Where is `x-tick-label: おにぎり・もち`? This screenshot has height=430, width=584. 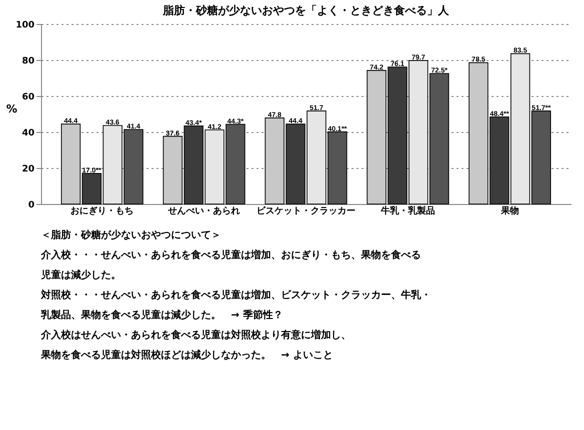 x-tick-label: おにぎり・もち is located at coordinates (102, 211).